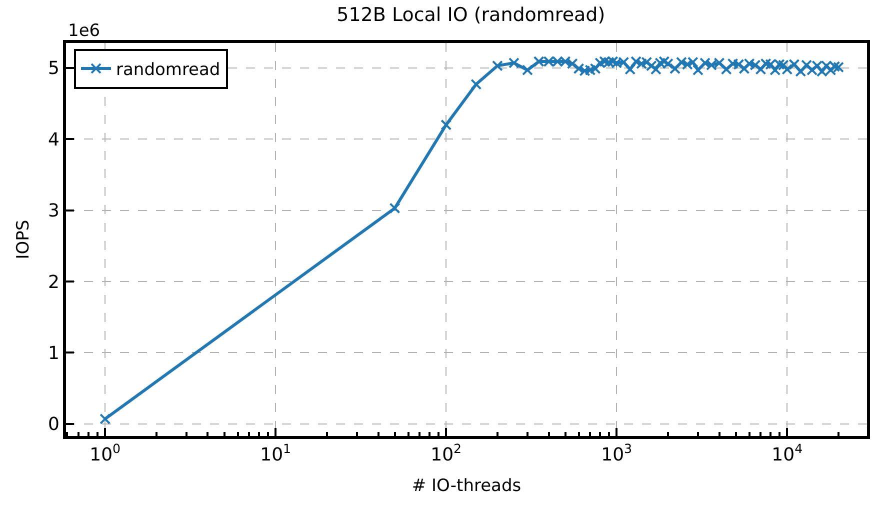 The image size is (872, 508). I want to click on y-axis-title: IOPS, so click(23, 240).